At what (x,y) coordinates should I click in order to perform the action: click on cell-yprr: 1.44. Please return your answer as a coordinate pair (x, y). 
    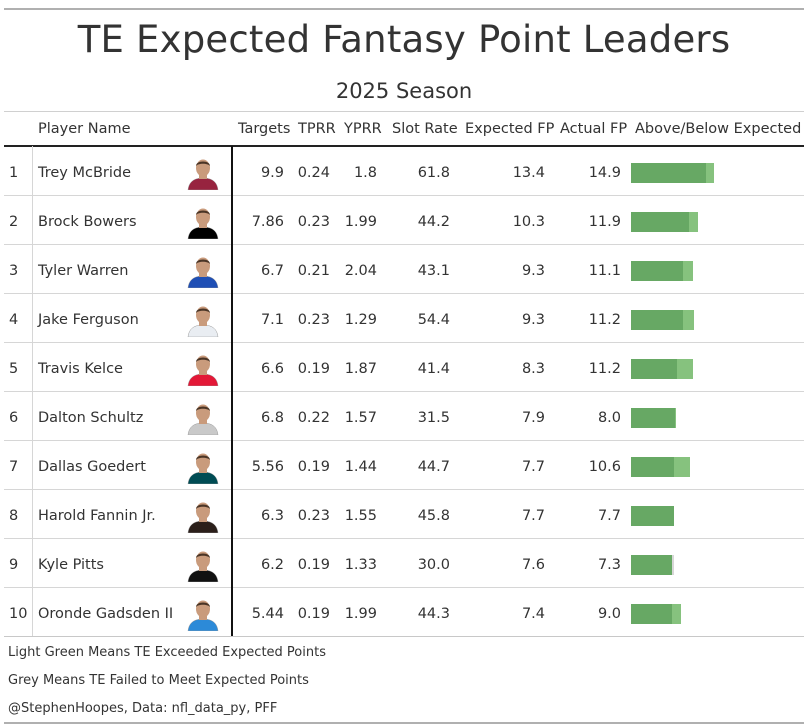
    Looking at the image, I should click on (360, 467).